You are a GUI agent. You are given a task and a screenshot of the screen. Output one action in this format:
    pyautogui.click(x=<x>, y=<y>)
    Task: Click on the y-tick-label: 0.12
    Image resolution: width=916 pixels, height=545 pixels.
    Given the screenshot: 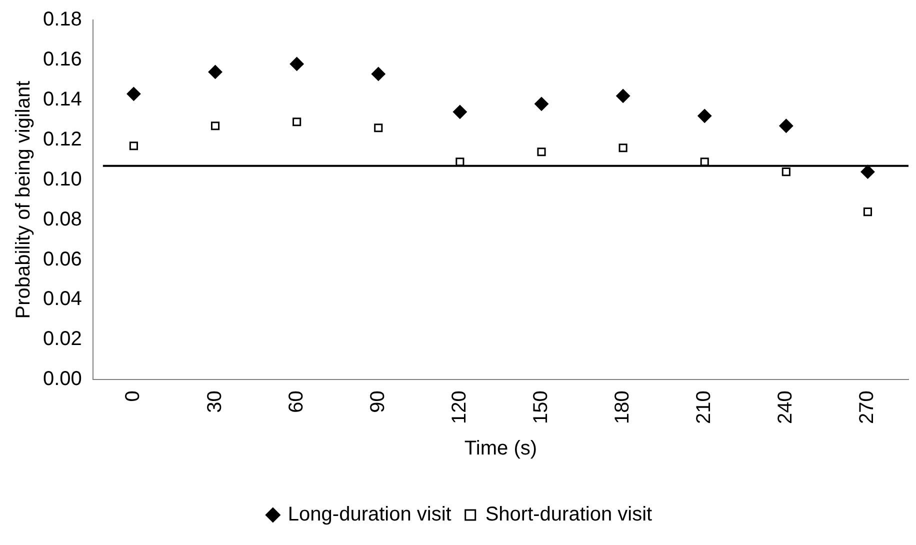 What is the action you would take?
    pyautogui.click(x=62, y=139)
    